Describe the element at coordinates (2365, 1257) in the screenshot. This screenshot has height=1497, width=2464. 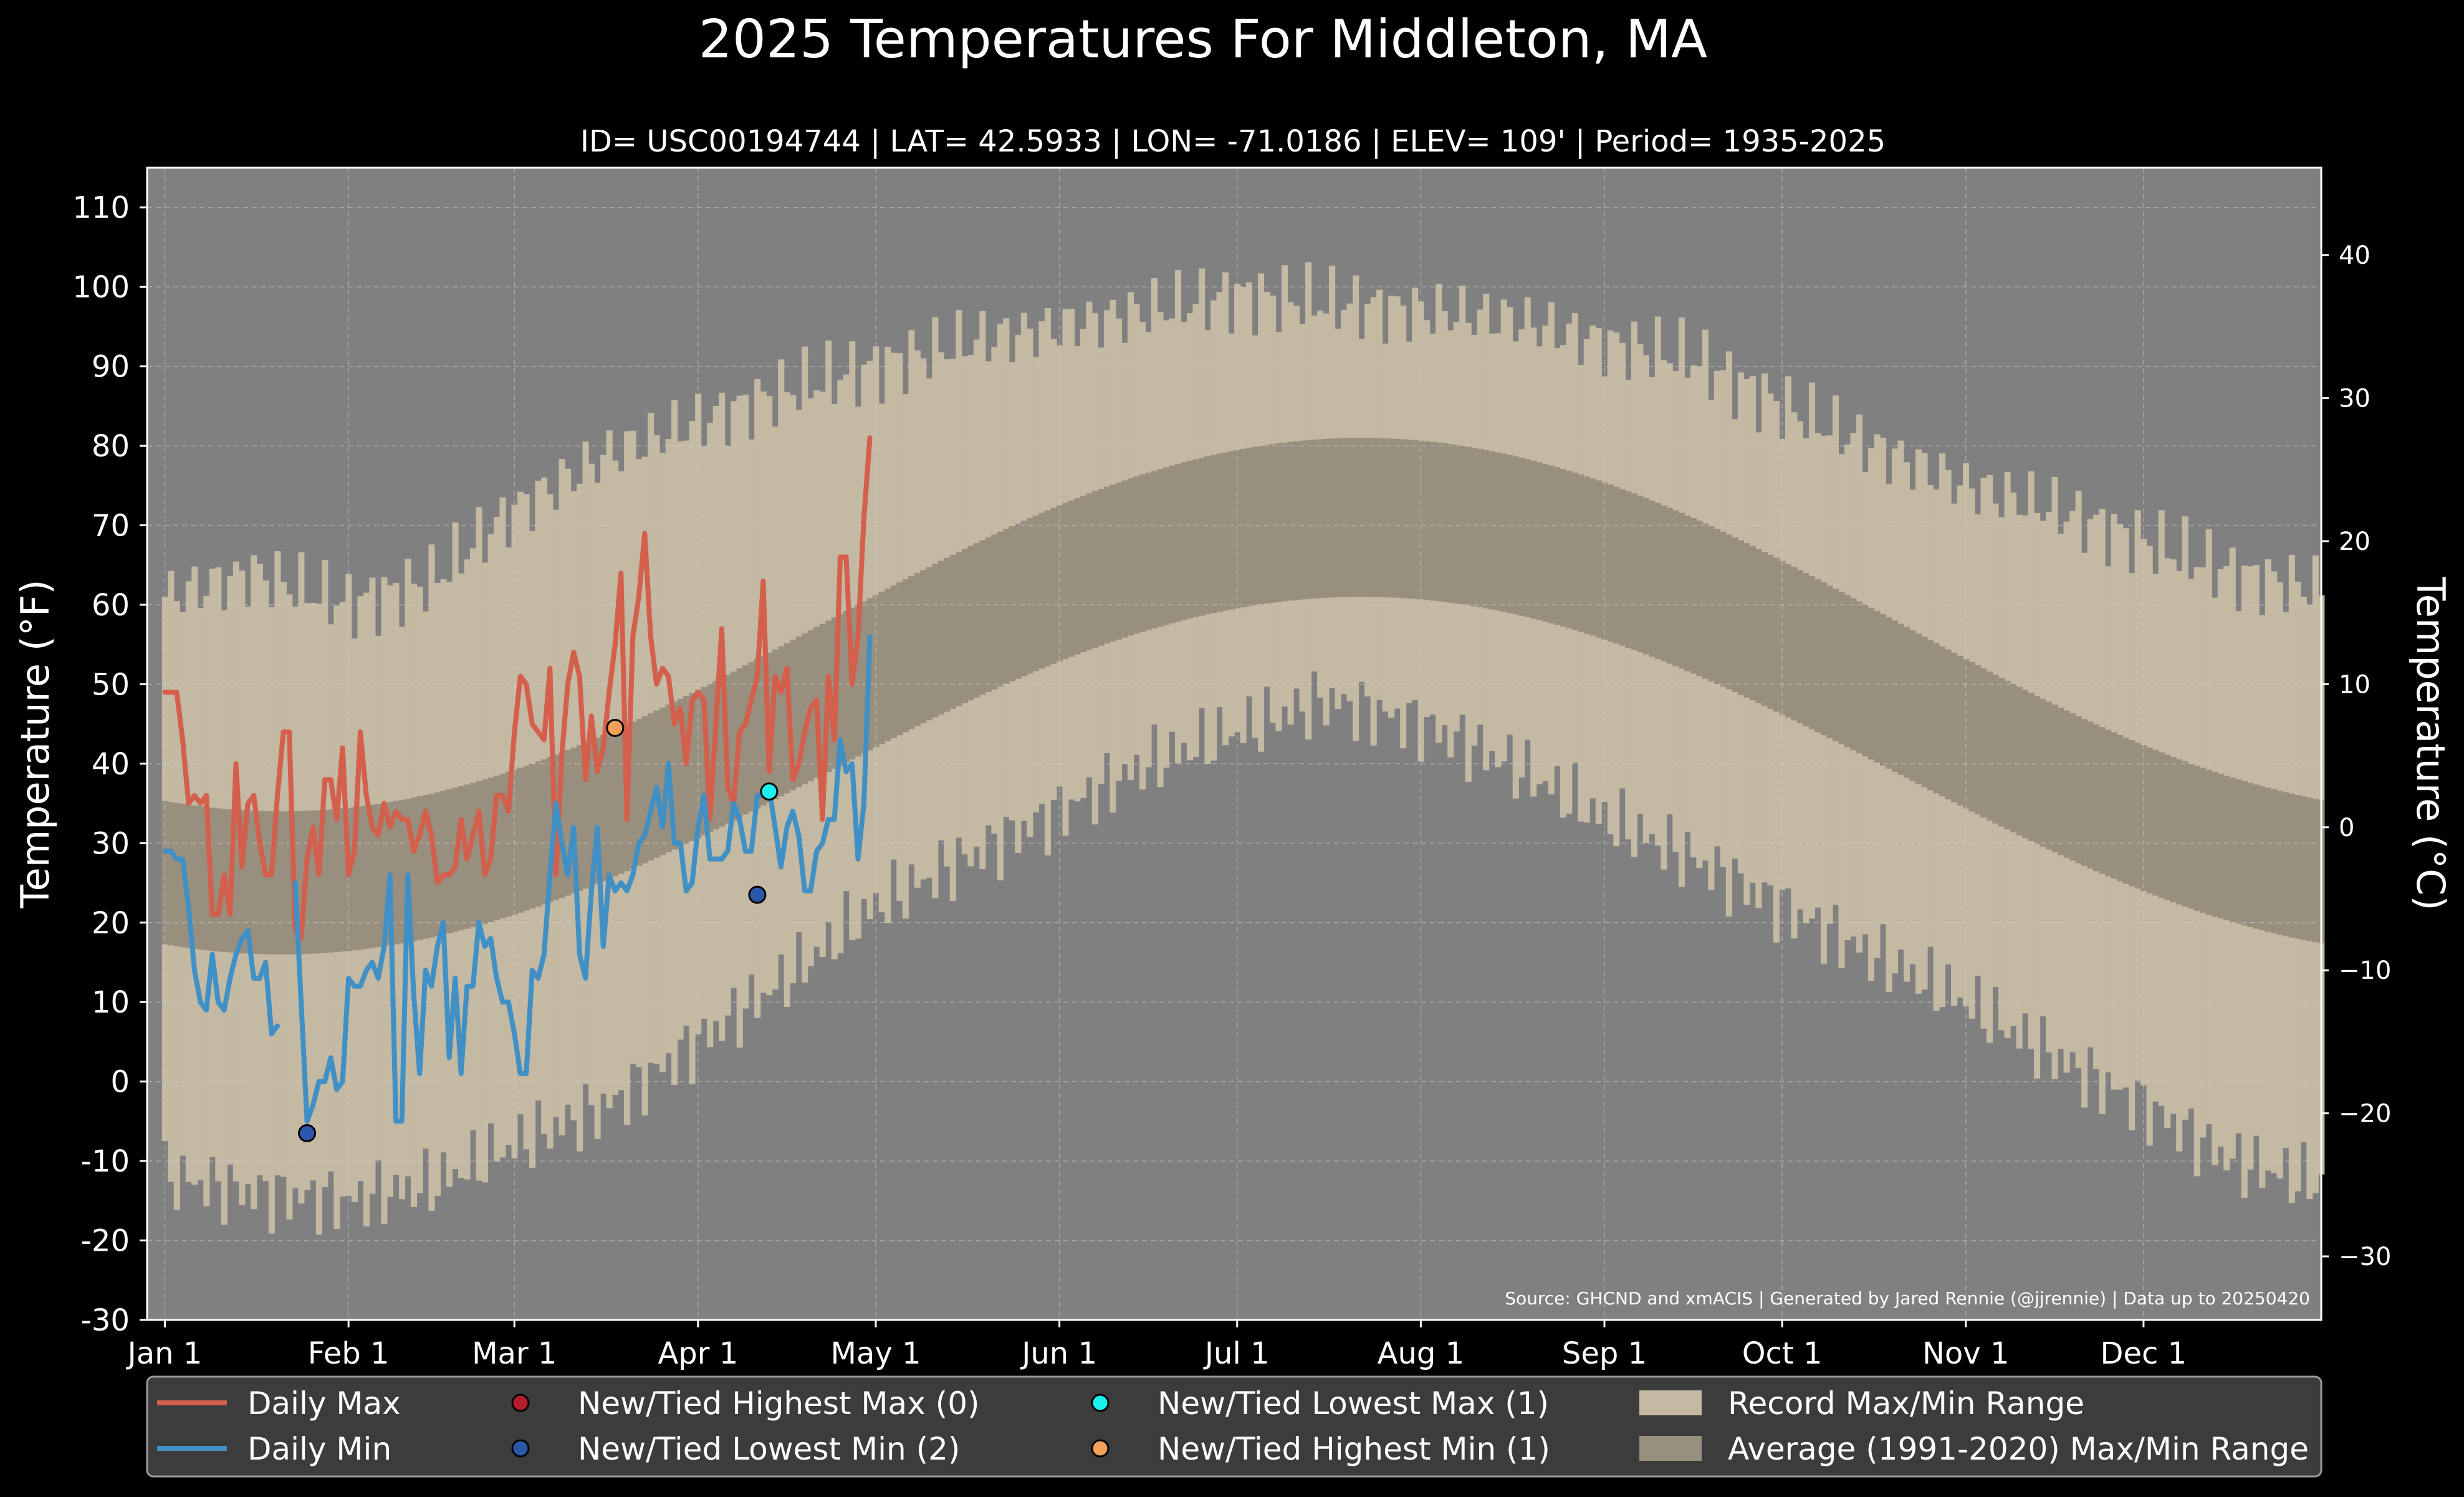
I see `y-right-tick-label: −30` at that location.